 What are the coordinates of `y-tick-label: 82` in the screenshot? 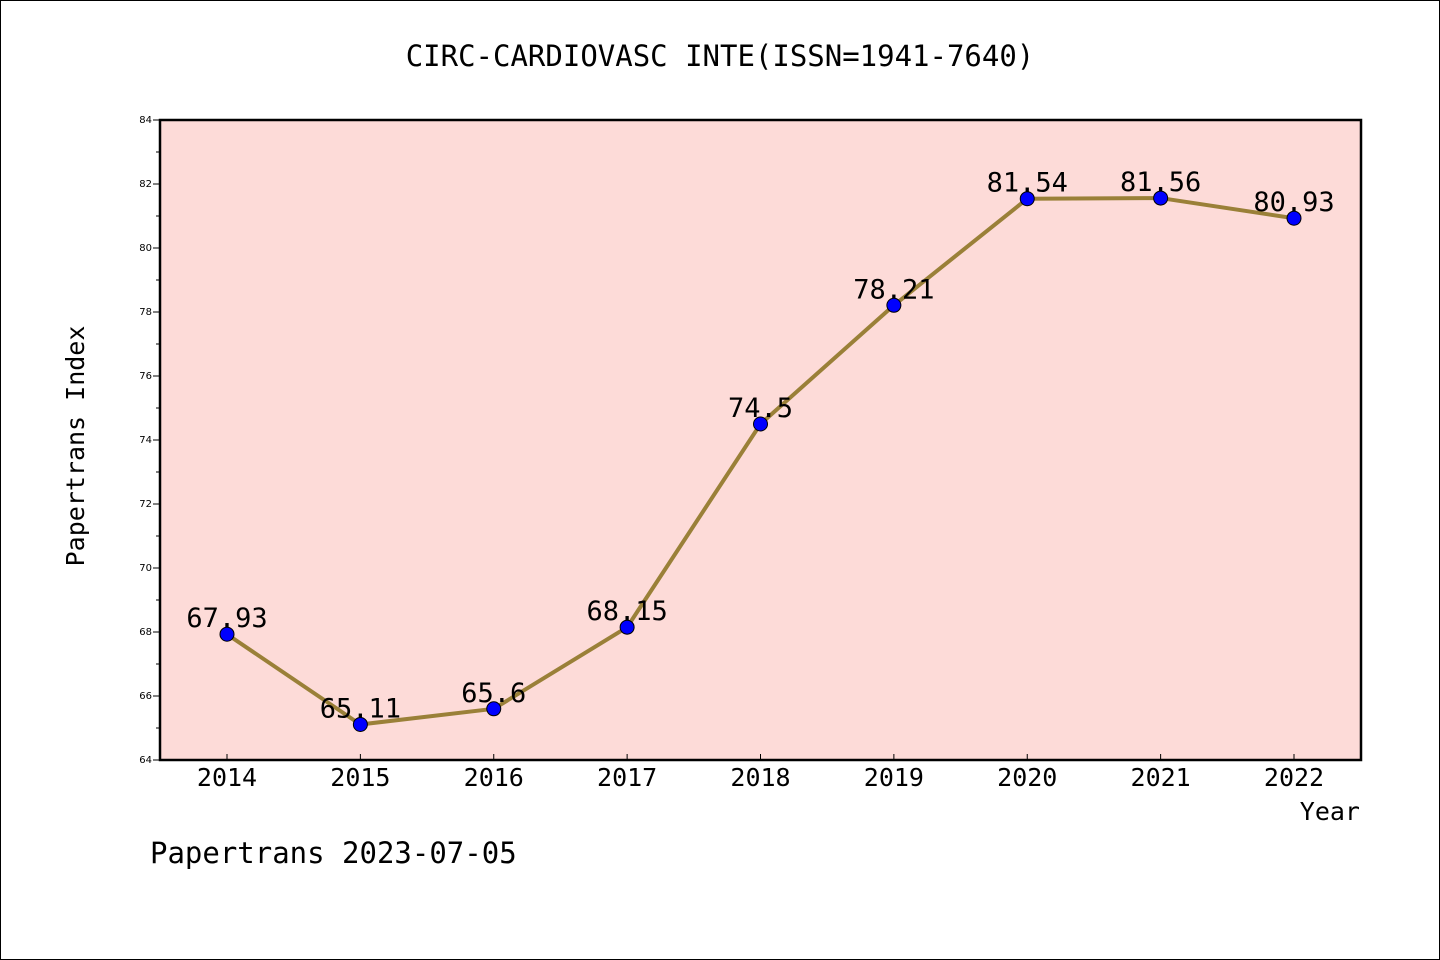 It's located at (145, 184).